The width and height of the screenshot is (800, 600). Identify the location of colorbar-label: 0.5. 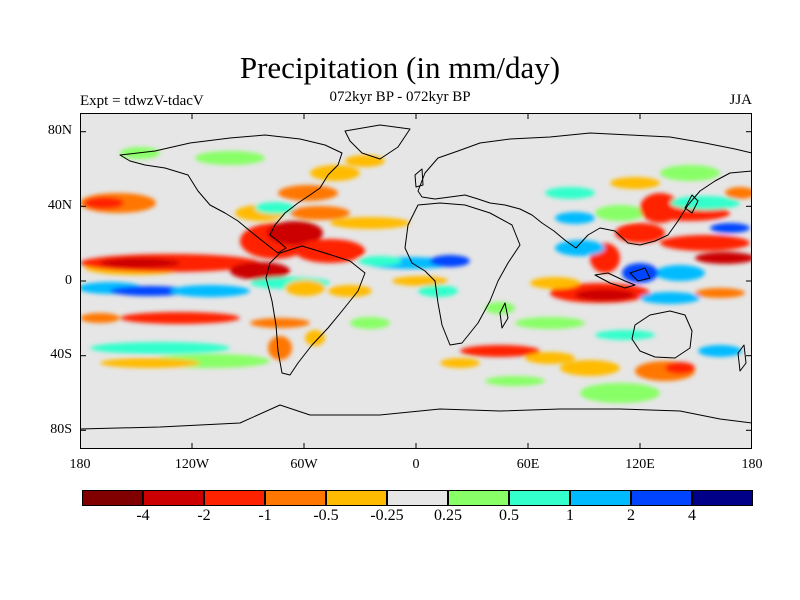
(509, 515).